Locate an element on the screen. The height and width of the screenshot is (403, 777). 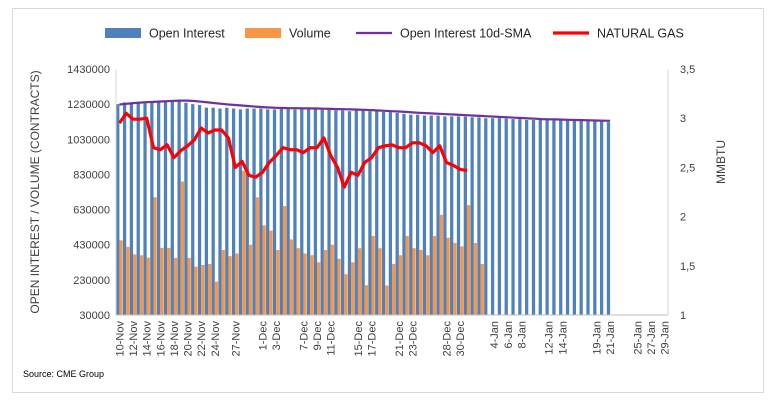
x-tick-label: 12-Jan is located at coordinates (550, 338).